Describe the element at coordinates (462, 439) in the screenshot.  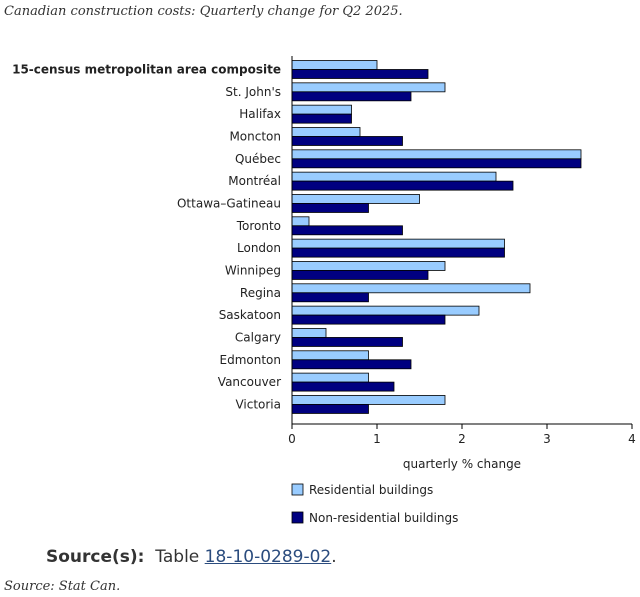
I see `x-tick-label: 2` at that location.